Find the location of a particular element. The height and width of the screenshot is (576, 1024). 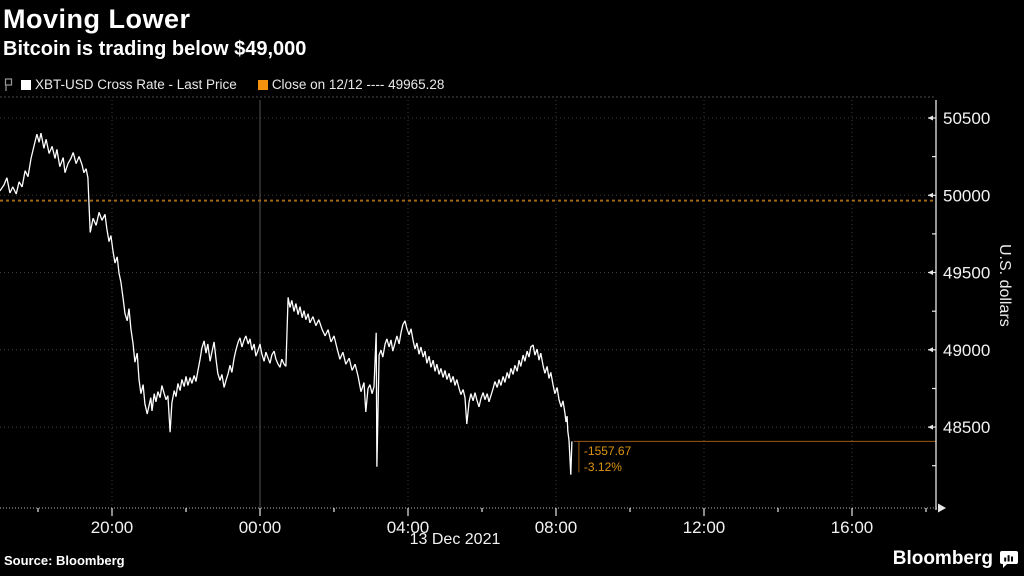

legend-label: Close on 12/12 ---- 49965.28 is located at coordinates (358, 84).